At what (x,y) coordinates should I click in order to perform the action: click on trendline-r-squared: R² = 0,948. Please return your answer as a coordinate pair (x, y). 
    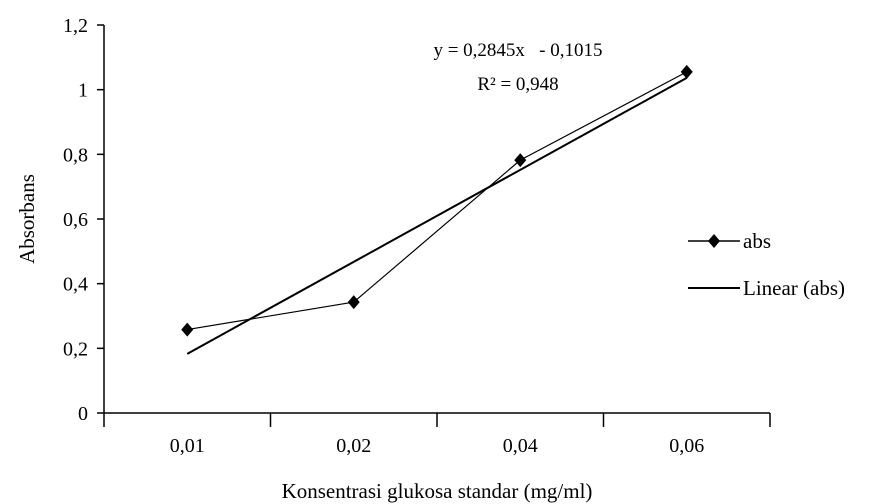
    Looking at the image, I should click on (517, 84).